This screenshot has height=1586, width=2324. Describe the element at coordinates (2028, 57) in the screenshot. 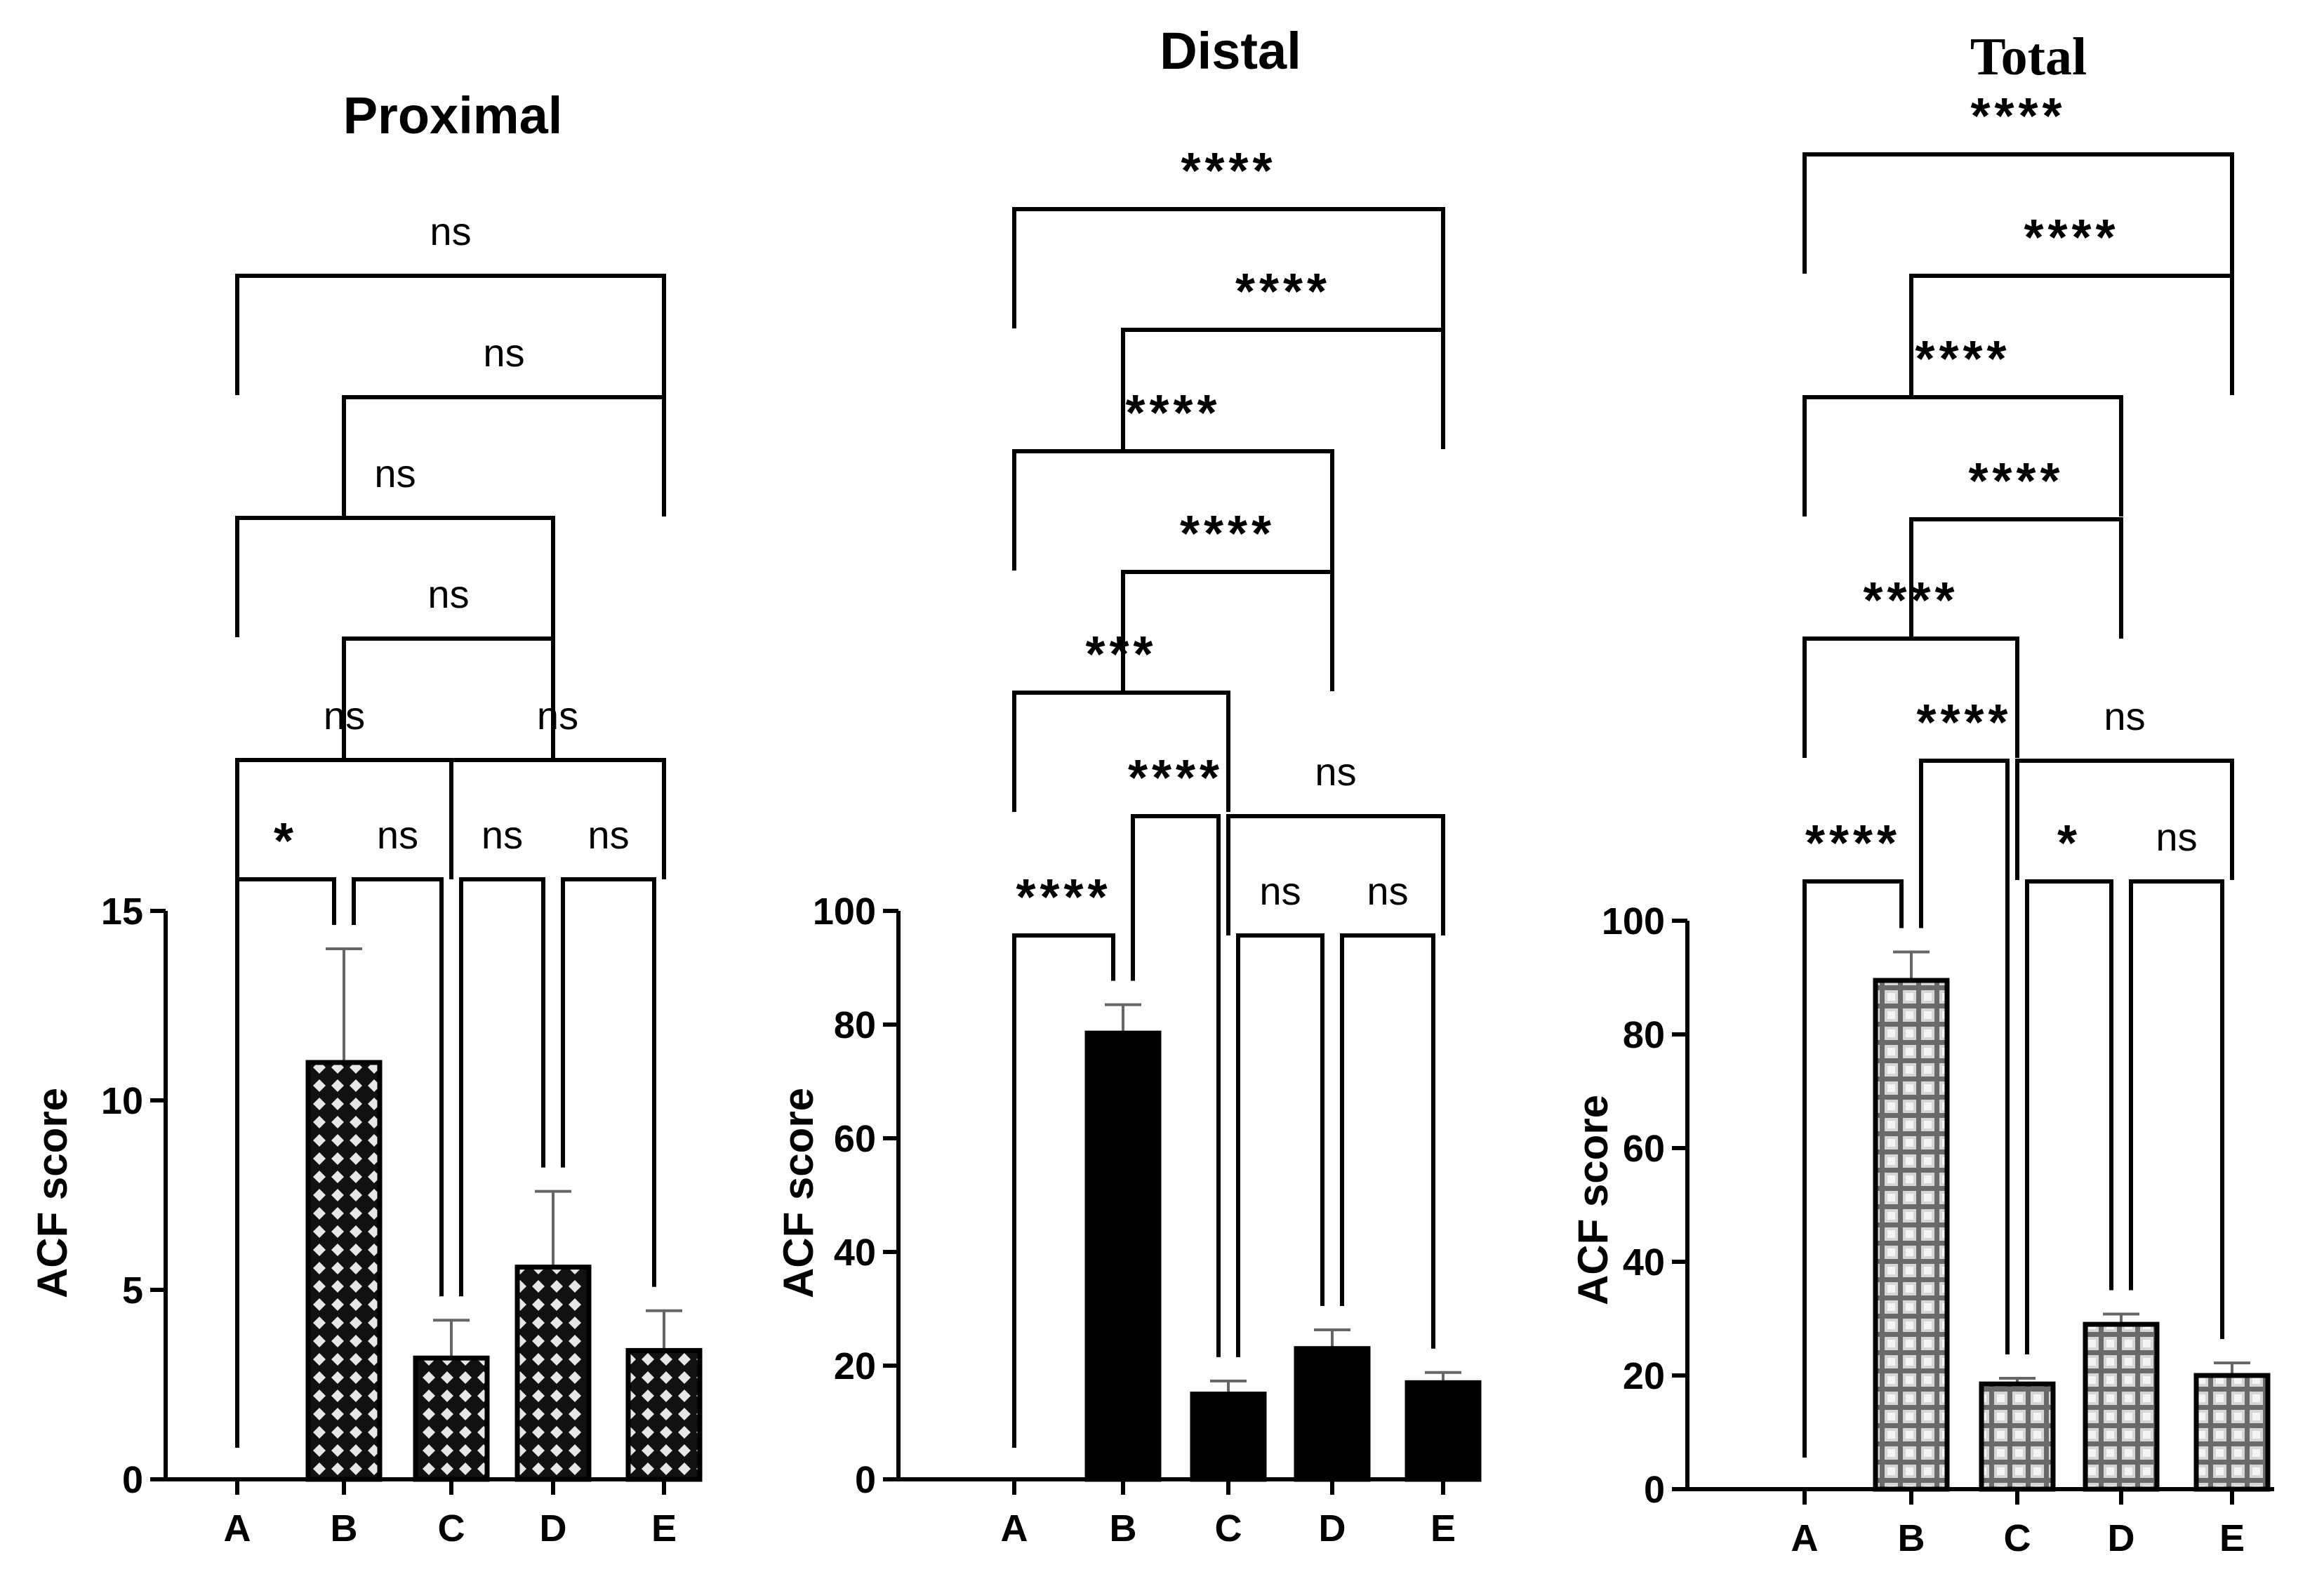

I see `chart-title: Total` at that location.